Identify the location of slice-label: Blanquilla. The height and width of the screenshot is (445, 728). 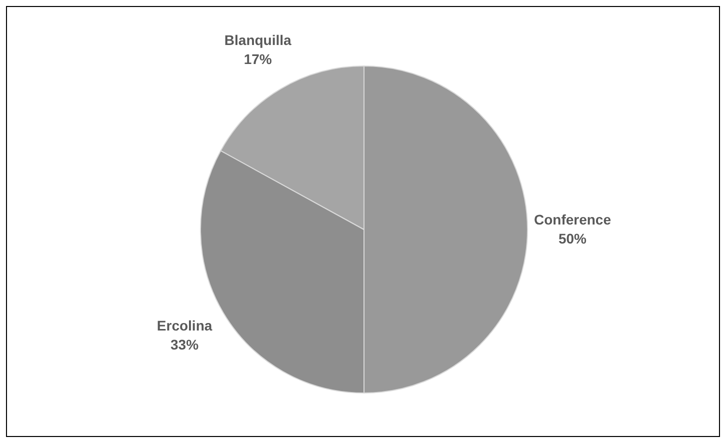
(258, 40).